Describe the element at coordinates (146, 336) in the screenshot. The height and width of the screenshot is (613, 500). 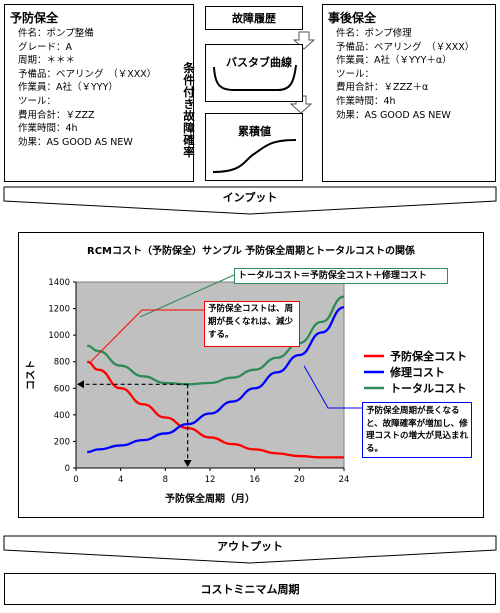
I see `preventive-callout-leader` at that location.